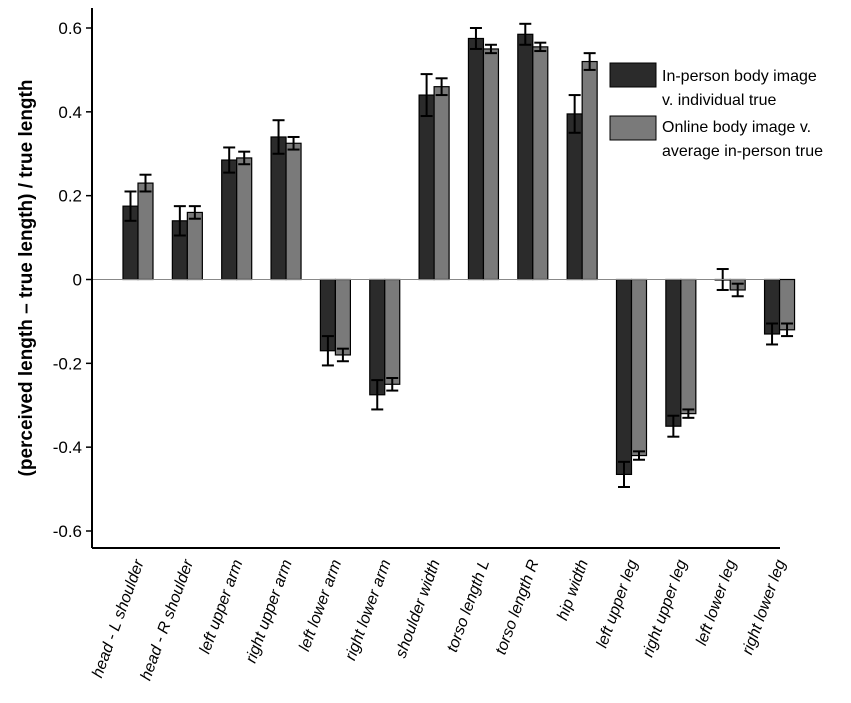 The image size is (851, 703). Describe the element at coordinates (368, 610) in the screenshot. I see `category-label: right lower arm` at that location.